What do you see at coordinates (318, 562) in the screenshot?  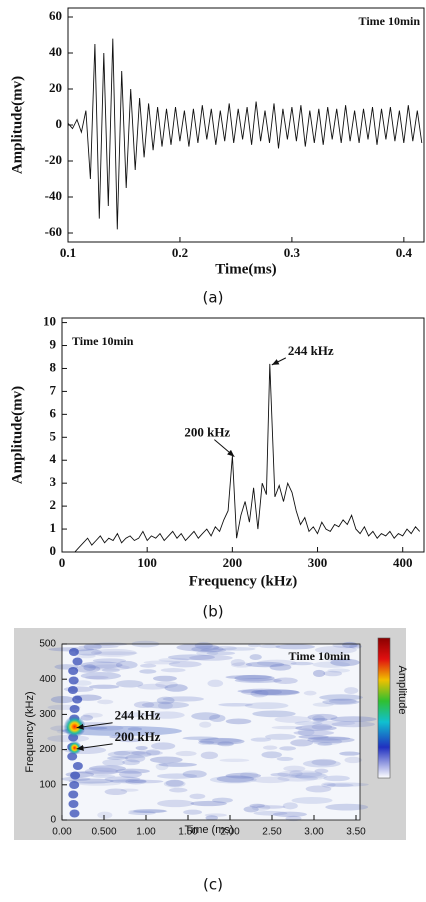 I see `x-tick-label: 300` at bounding box center [318, 562].